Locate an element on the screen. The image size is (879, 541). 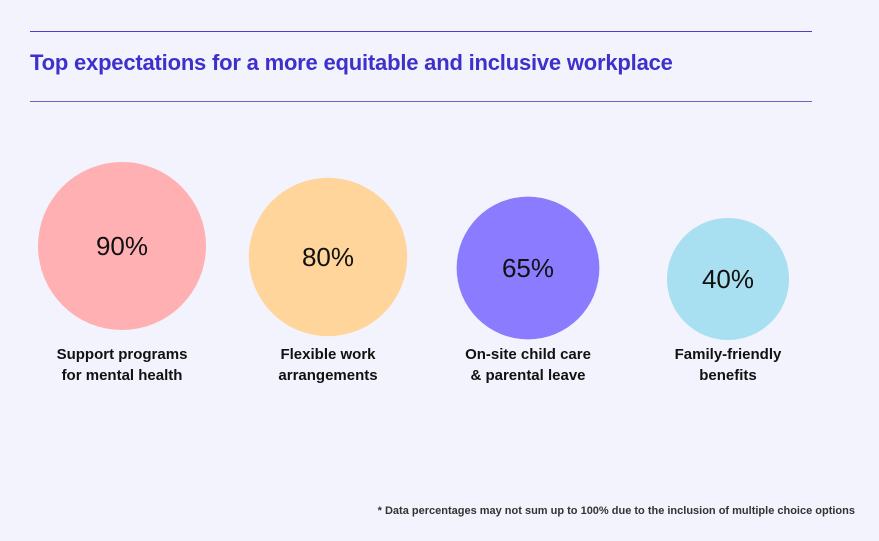
top-divider is located at coordinates (421, 31).